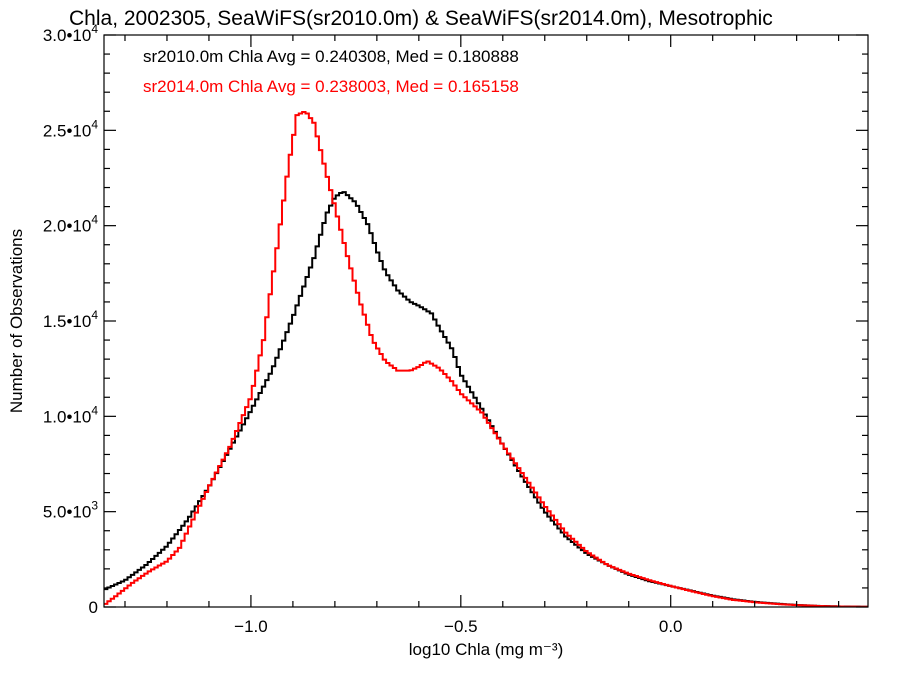 The width and height of the screenshot is (900, 675). I want to click on y-tick-label: 2.0•104, so click(71, 224).